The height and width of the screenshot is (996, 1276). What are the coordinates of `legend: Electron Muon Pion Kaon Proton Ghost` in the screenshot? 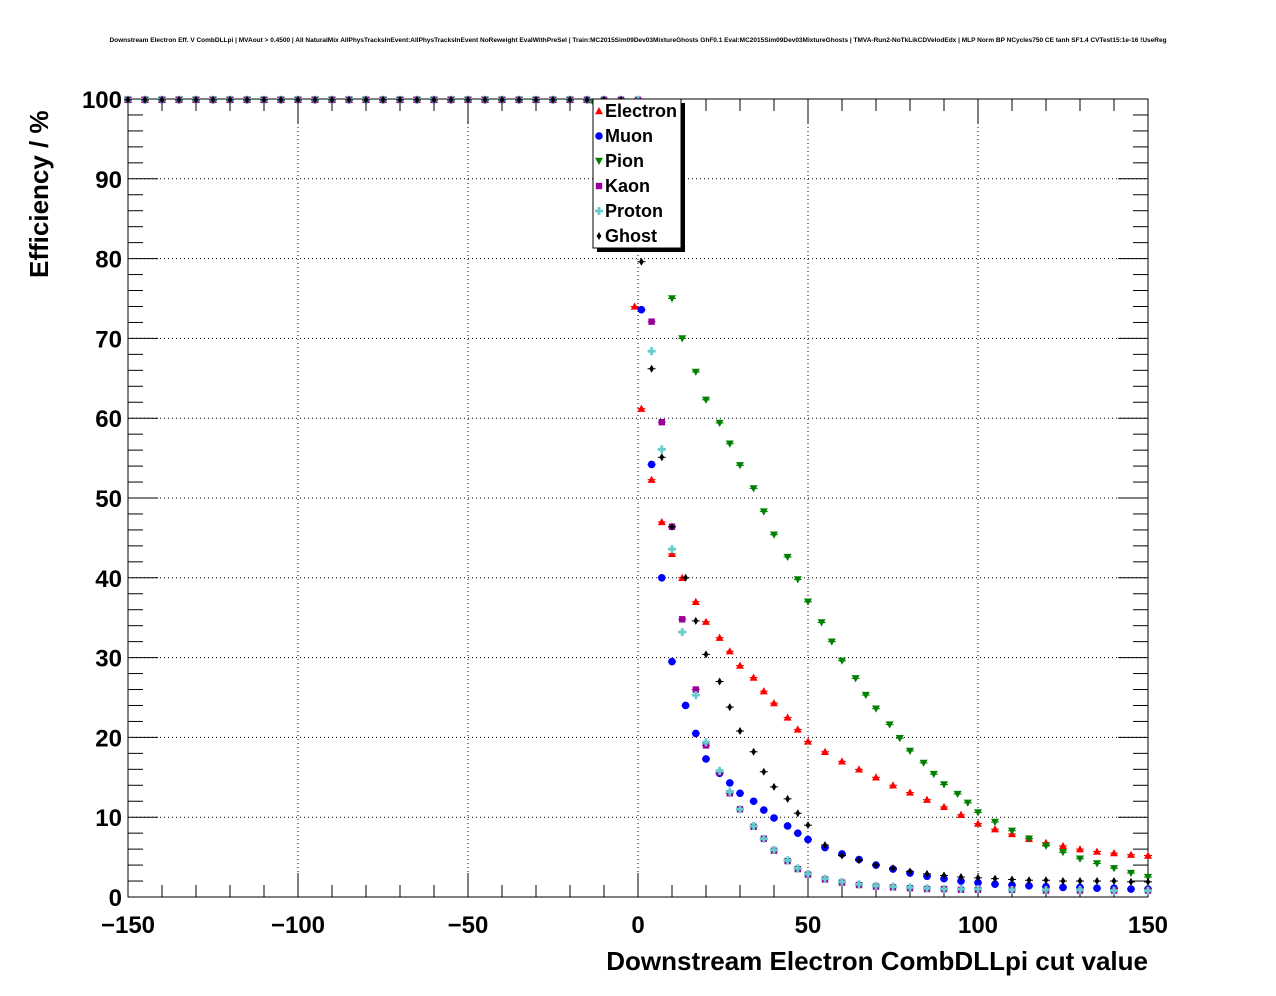 It's located at (638, 175).